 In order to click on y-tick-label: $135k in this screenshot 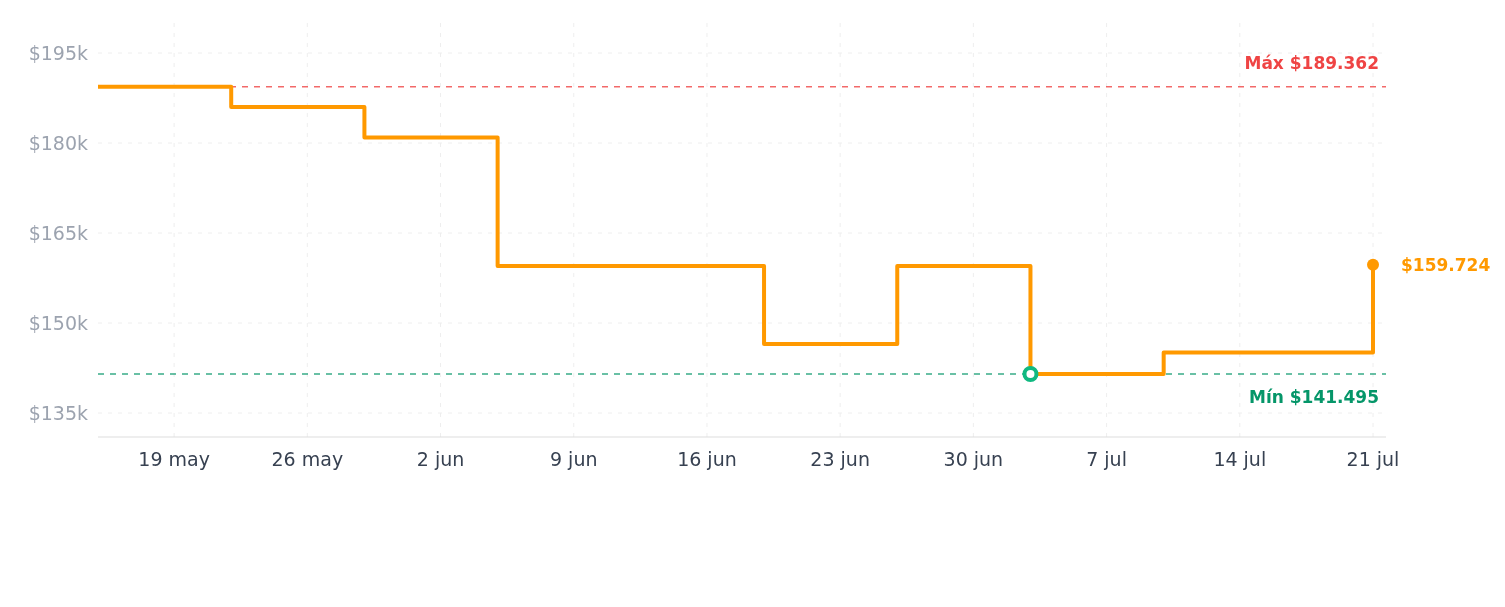, I will do `click(58, 412)`.